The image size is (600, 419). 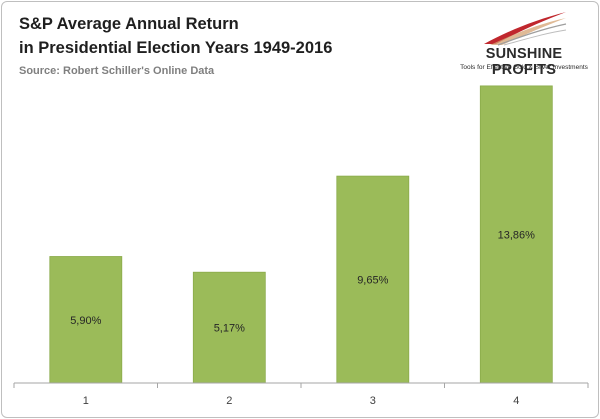 I want to click on x-tick-label-2: 2, so click(x=229, y=401).